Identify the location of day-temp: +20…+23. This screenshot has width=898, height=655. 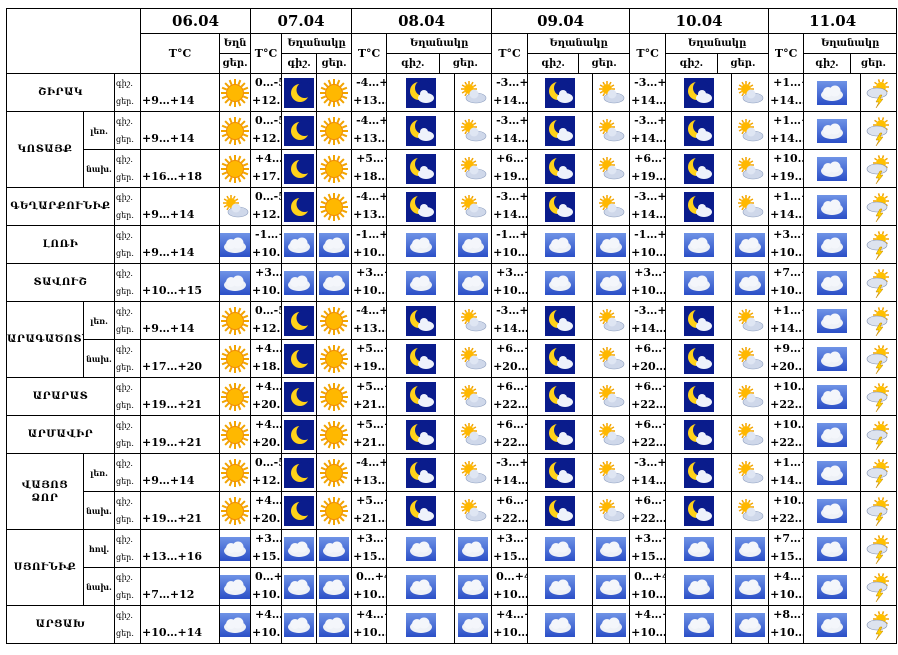
(786, 366).